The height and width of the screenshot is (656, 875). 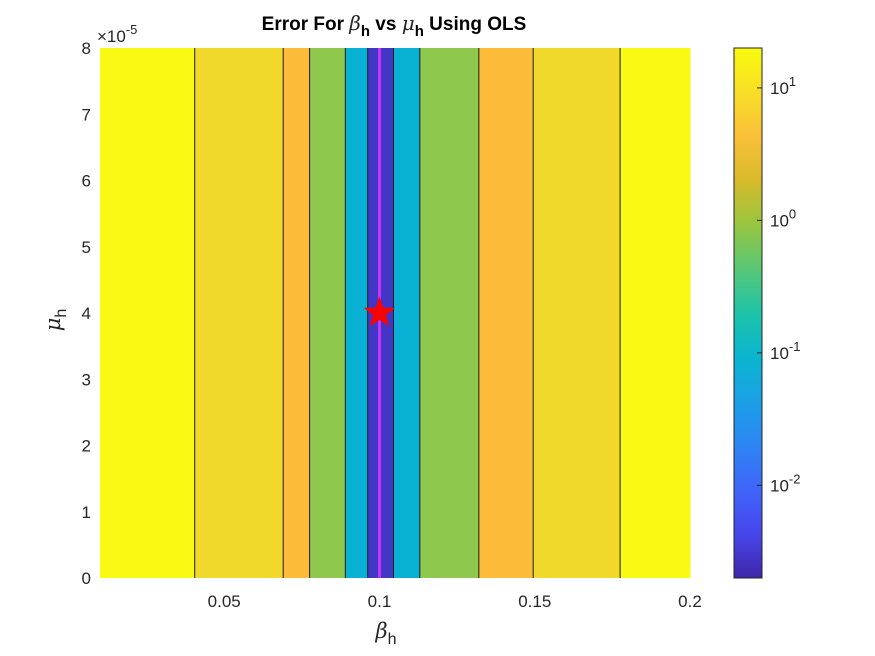 What do you see at coordinates (86, 181) in the screenshot?
I see `y-tick-label-6: 6` at bounding box center [86, 181].